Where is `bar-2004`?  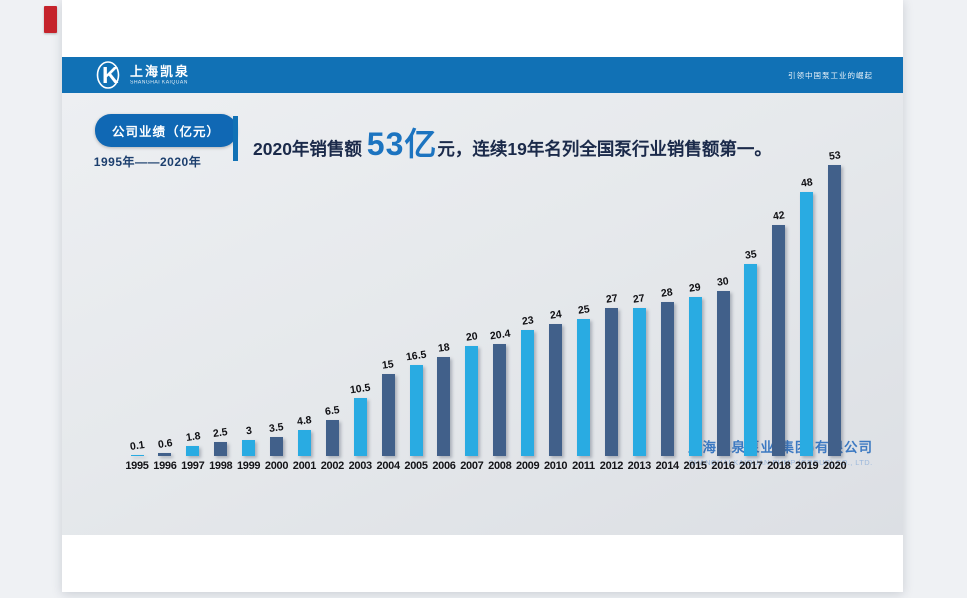
bar-2004 is located at coordinates (388, 414).